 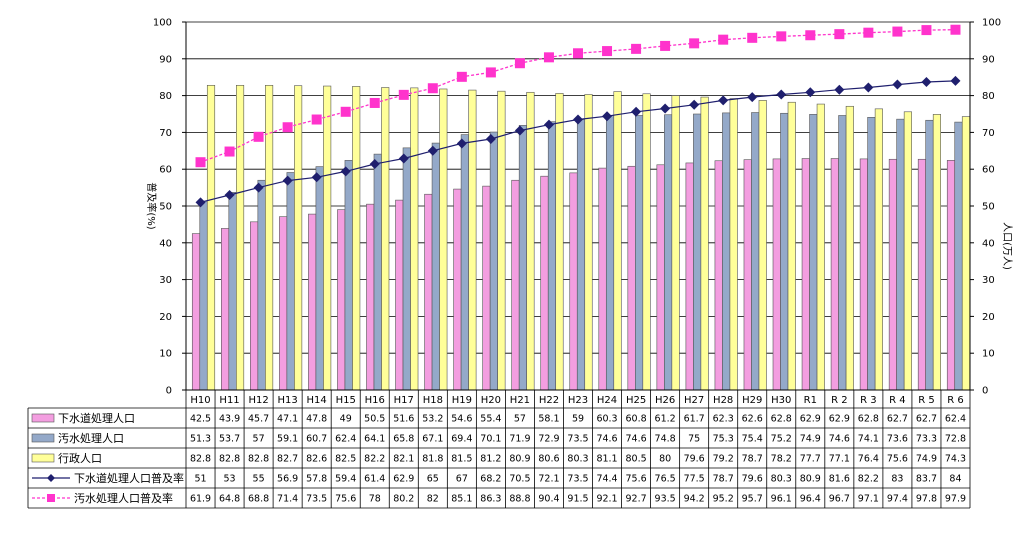 What do you see at coordinates (955, 400) in the screenshot?
I see `category-label: R 6` at bounding box center [955, 400].